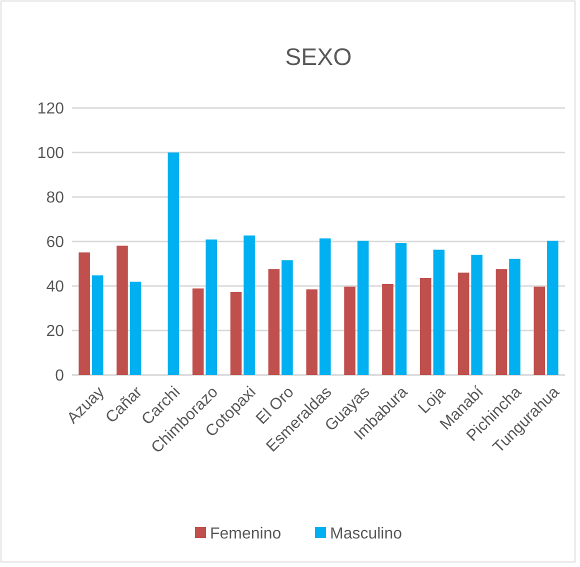 This screenshot has width=580, height=567. I want to click on y-tick-label: 40, so click(55, 287).